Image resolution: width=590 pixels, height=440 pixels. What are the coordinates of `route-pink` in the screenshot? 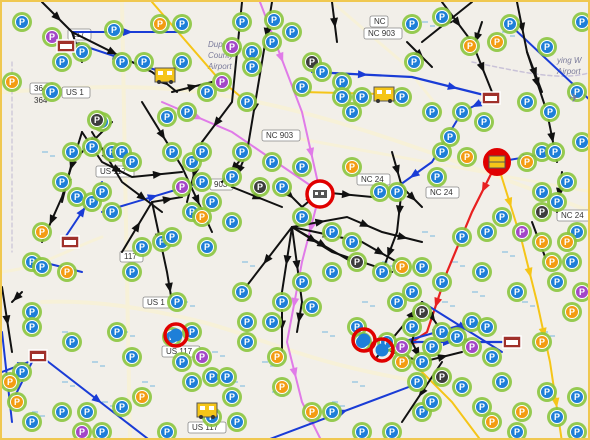 It's located at (290, 221).